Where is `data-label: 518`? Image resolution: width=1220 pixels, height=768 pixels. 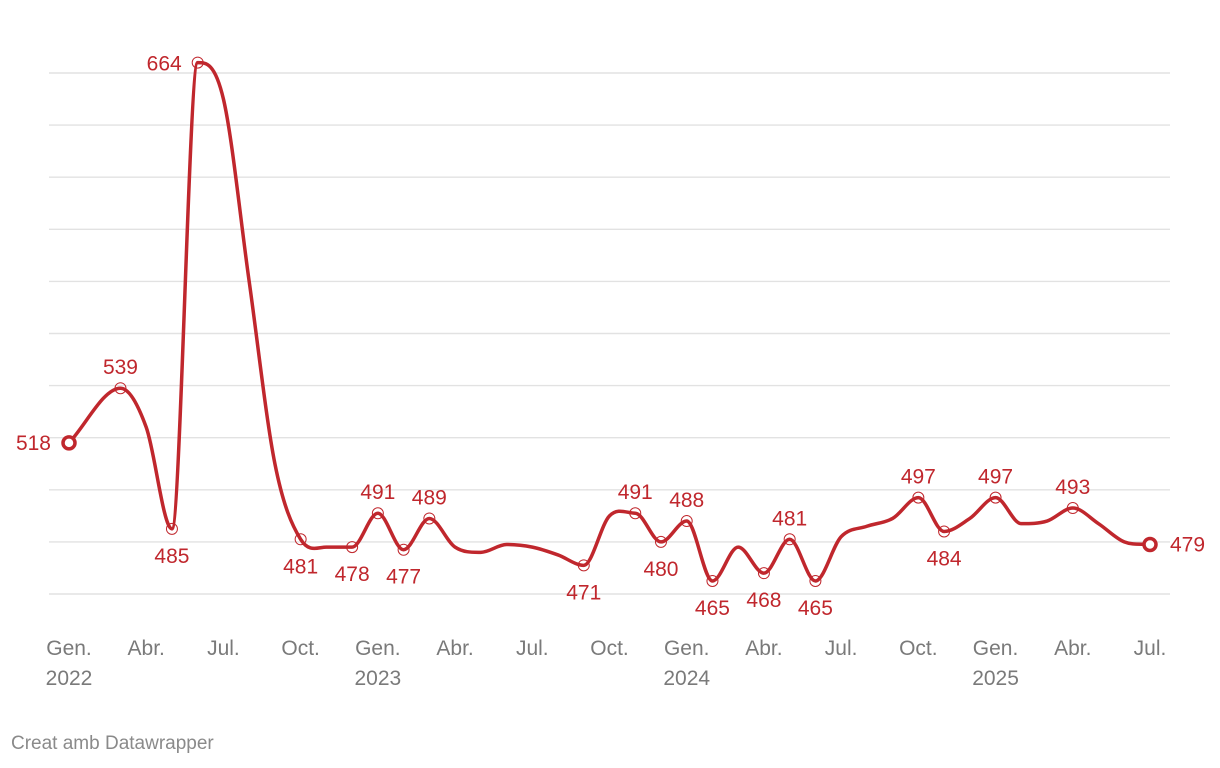
data-label: 518 is located at coordinates (33, 443).